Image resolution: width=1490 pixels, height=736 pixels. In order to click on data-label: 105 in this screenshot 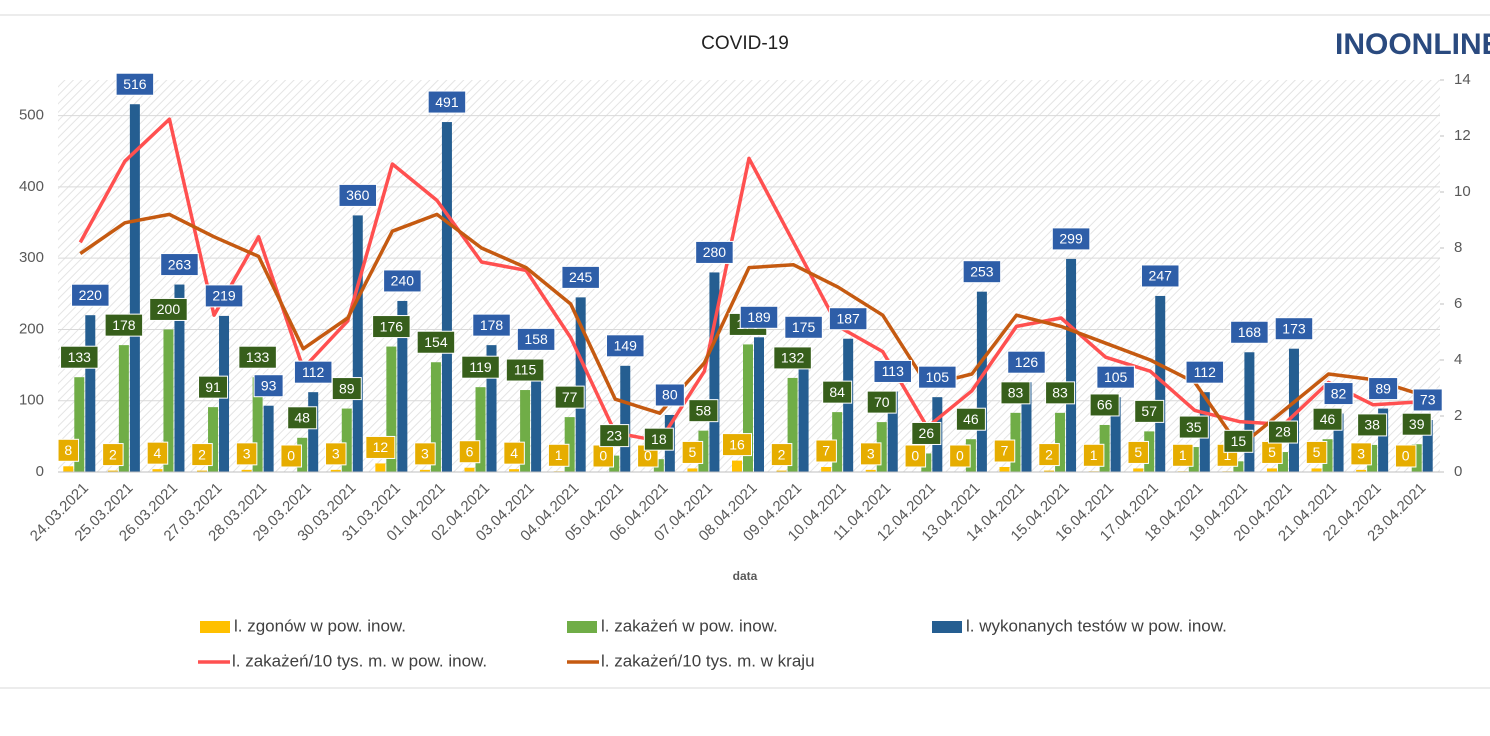, I will do `click(938, 377)`.